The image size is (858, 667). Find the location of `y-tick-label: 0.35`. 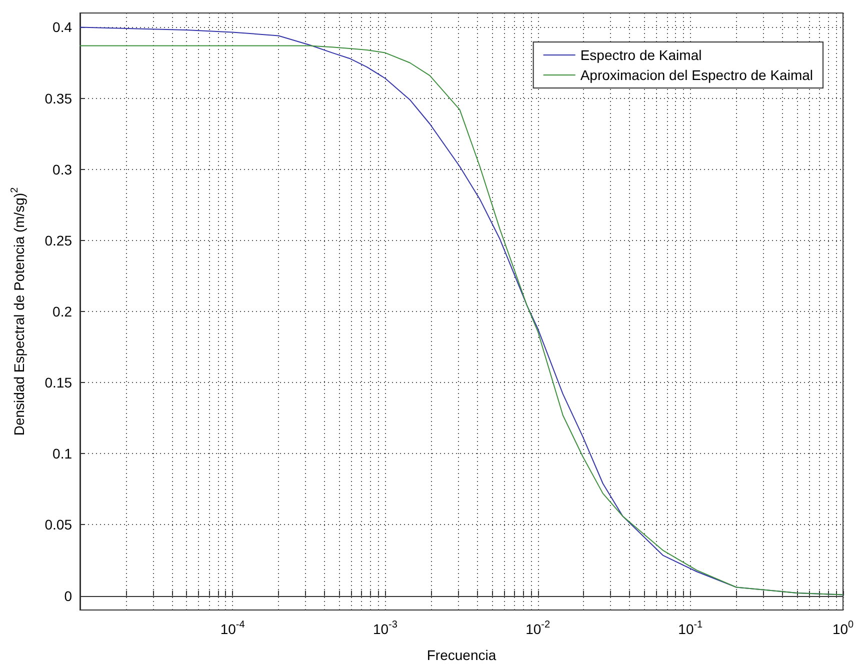

y-tick-label: 0.35 is located at coordinates (58, 98).